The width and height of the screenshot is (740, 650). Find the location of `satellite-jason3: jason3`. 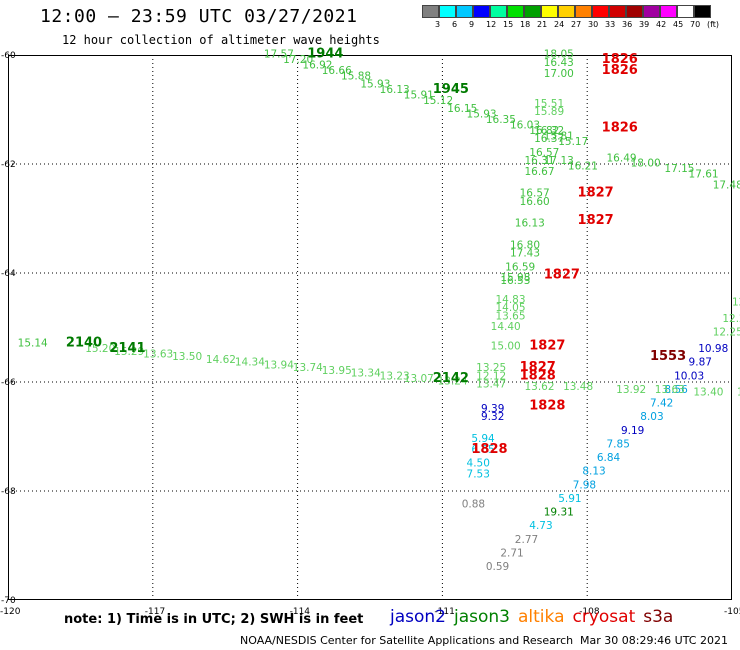

satellite-jason3: jason3 is located at coordinates (482, 617).